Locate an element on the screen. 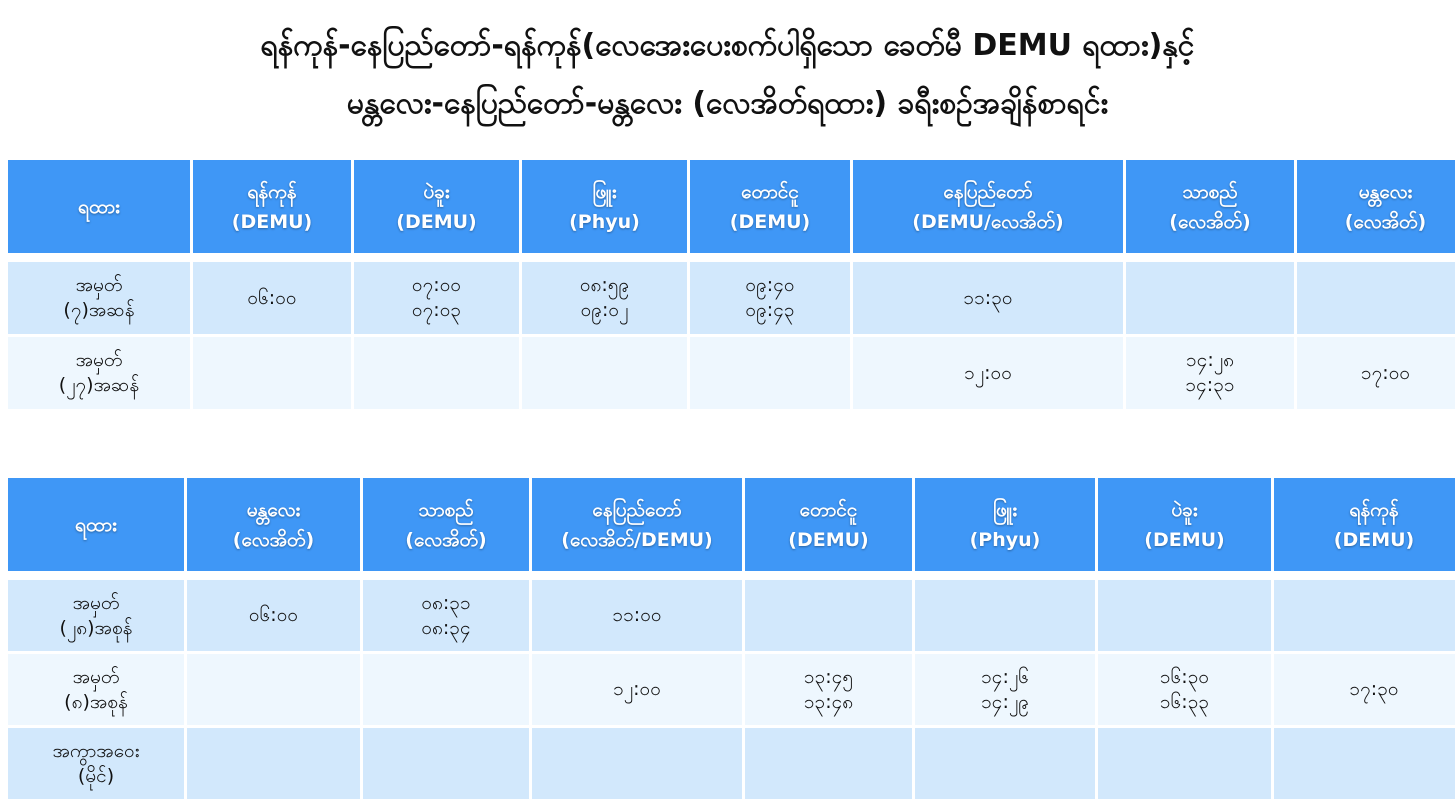  table-row: အကွာအဝေး (မိုင်) is located at coordinates (731, 763).